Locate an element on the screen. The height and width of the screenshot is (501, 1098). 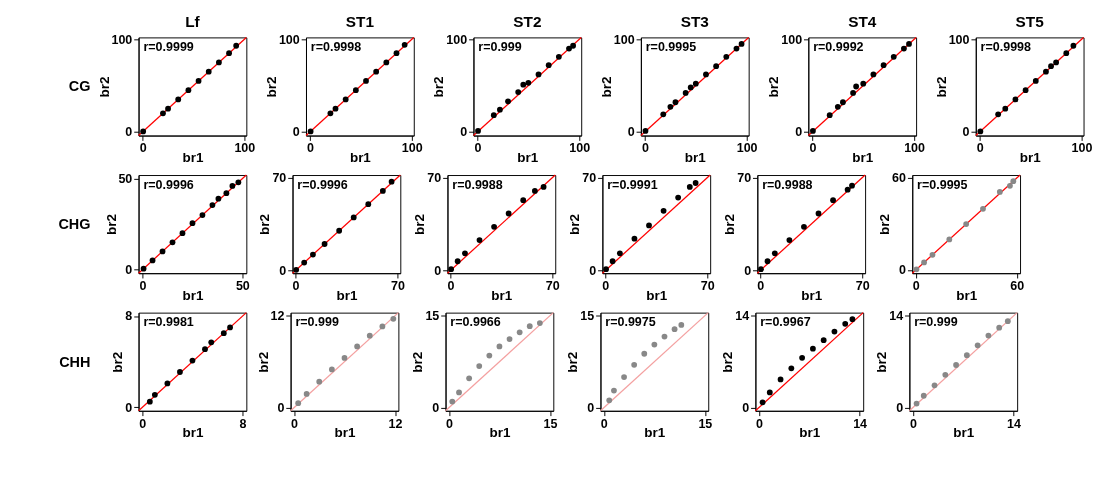
annotation: r=0.9966 is located at coordinates (475, 322).